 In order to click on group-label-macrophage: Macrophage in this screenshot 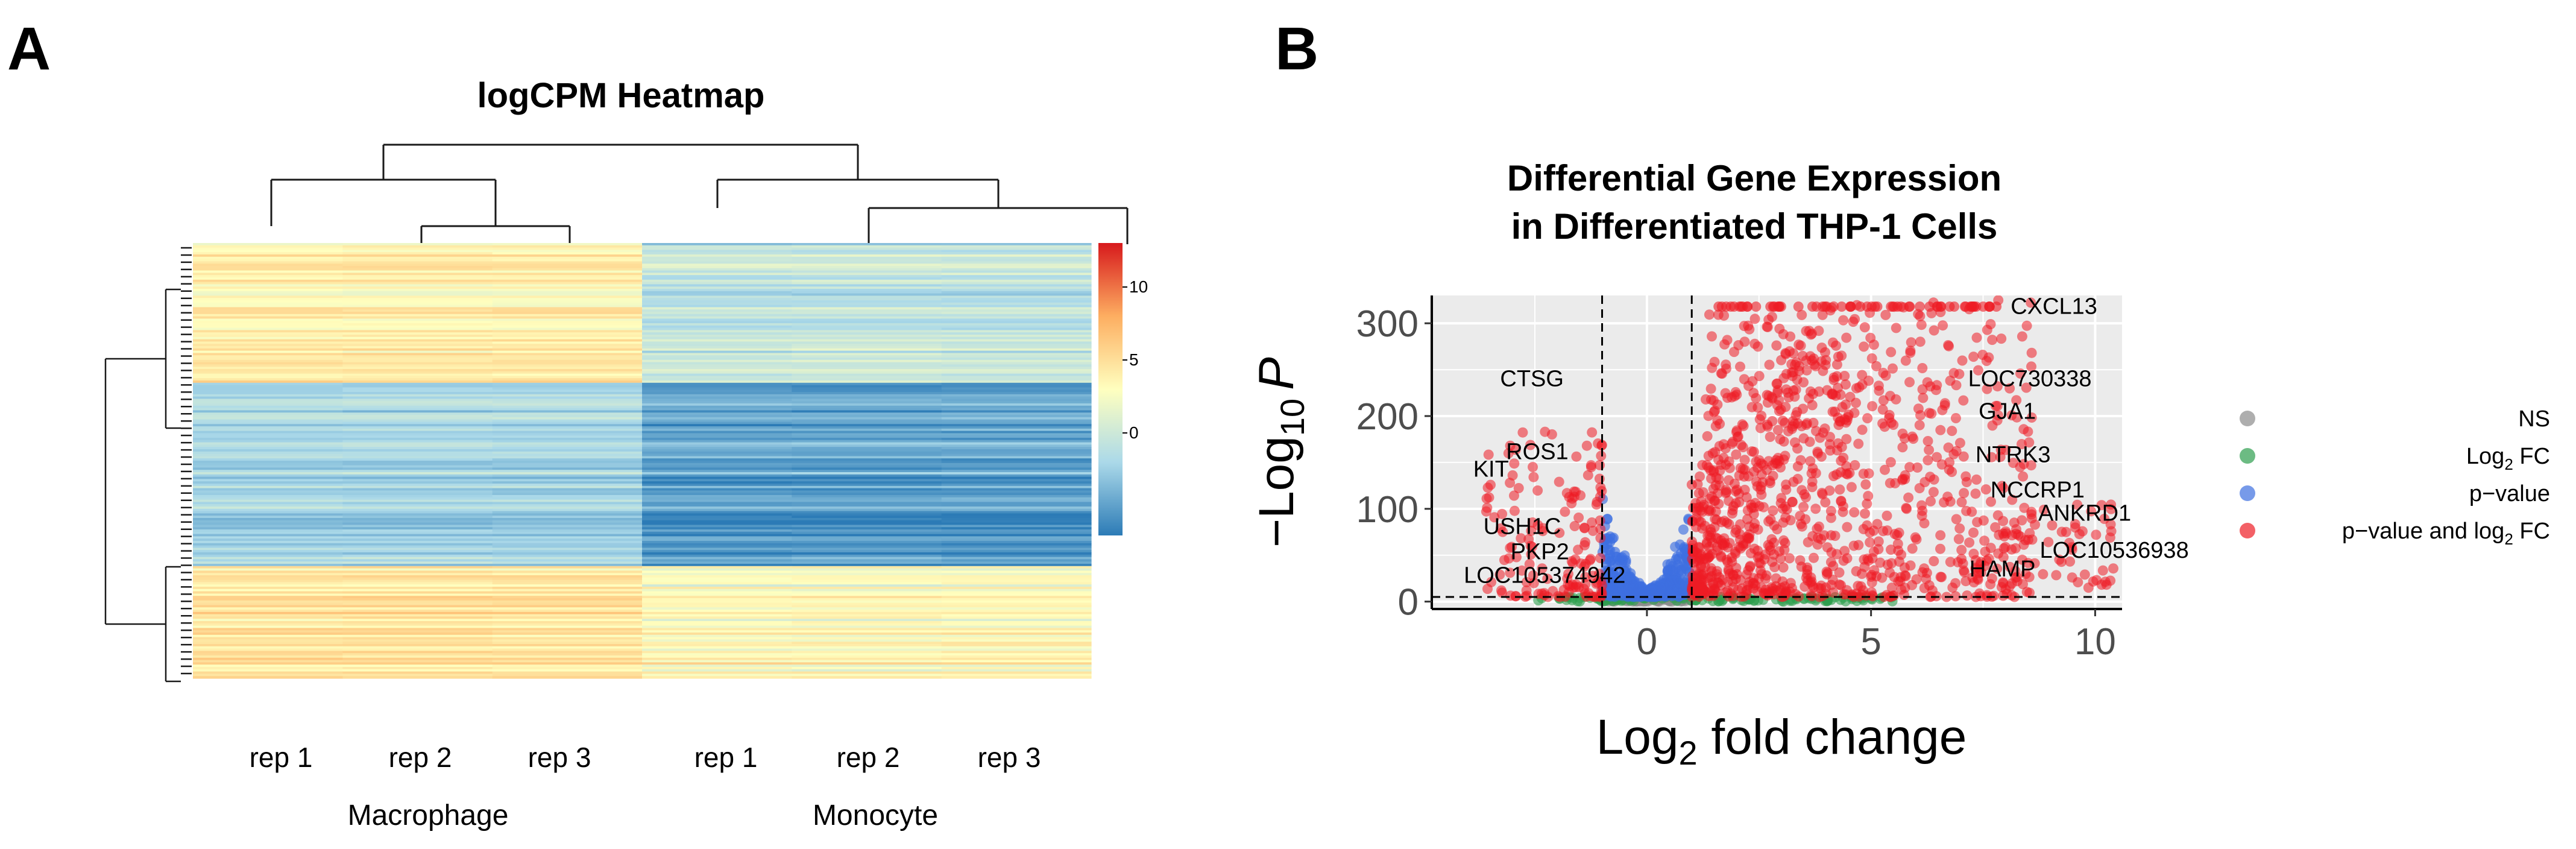, I will do `click(428, 816)`.